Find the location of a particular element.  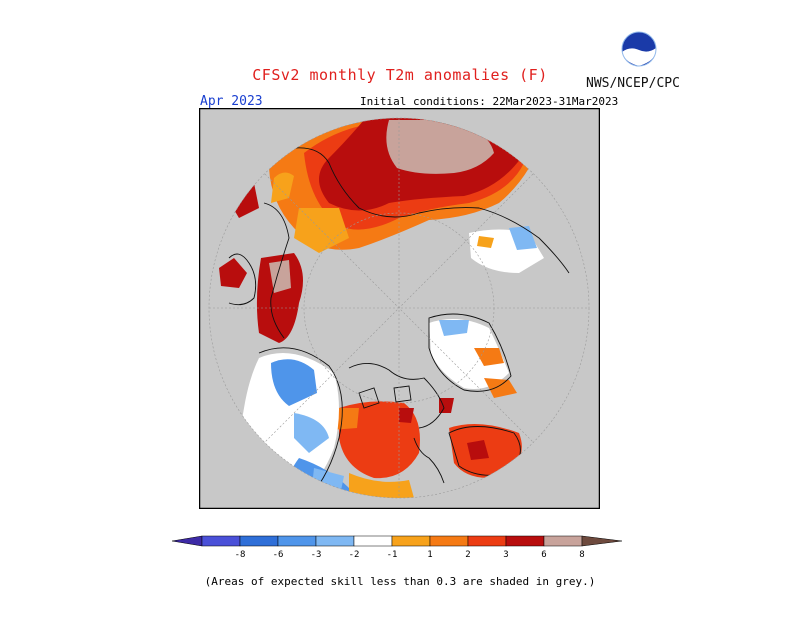

forecast-month: Apr 2023 is located at coordinates (231, 101).